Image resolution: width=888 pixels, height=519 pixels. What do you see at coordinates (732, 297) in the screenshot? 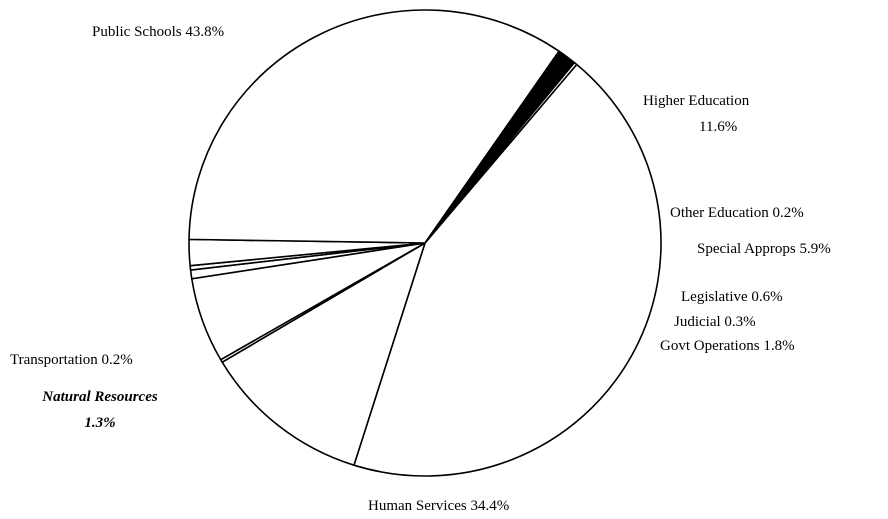
I see `slice-label-legislative: Legislative 0.6%` at bounding box center [732, 297].